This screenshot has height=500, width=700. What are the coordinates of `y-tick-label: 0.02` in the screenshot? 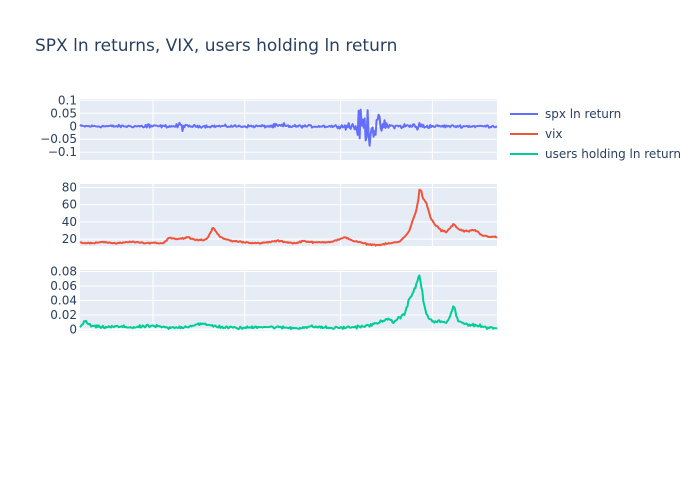 It's located at (63, 315).